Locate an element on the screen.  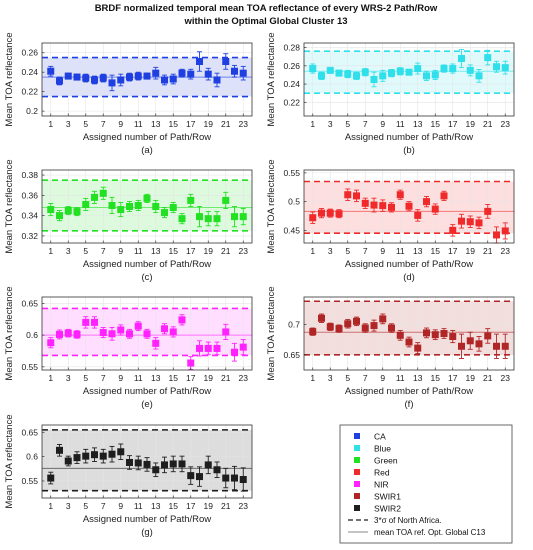
x-tick-label: 7 is located at coordinates (365, 251).